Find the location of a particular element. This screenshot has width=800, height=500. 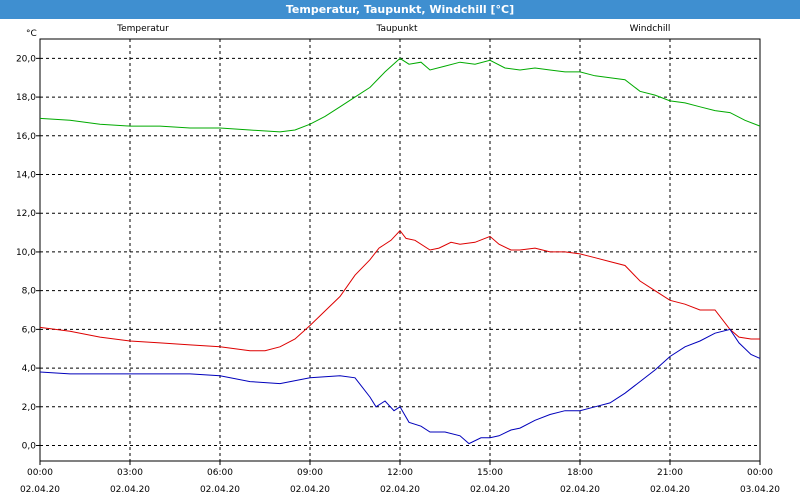

x-tick-time-label: 06:00 is located at coordinates (220, 473).